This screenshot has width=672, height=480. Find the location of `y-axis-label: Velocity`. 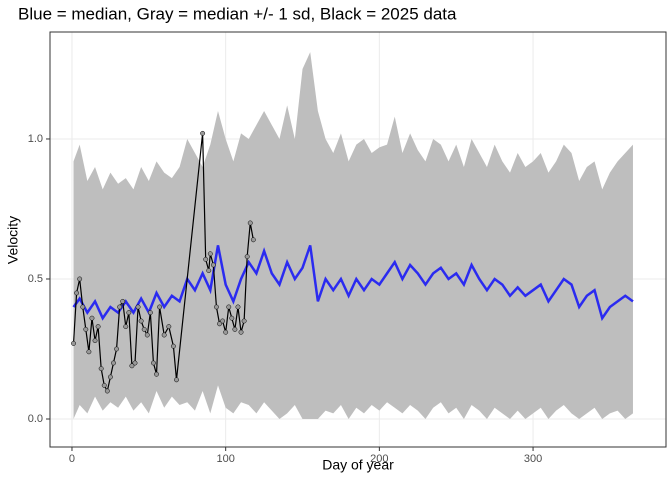

y-axis-label: Velocity is located at coordinates (13, 240).